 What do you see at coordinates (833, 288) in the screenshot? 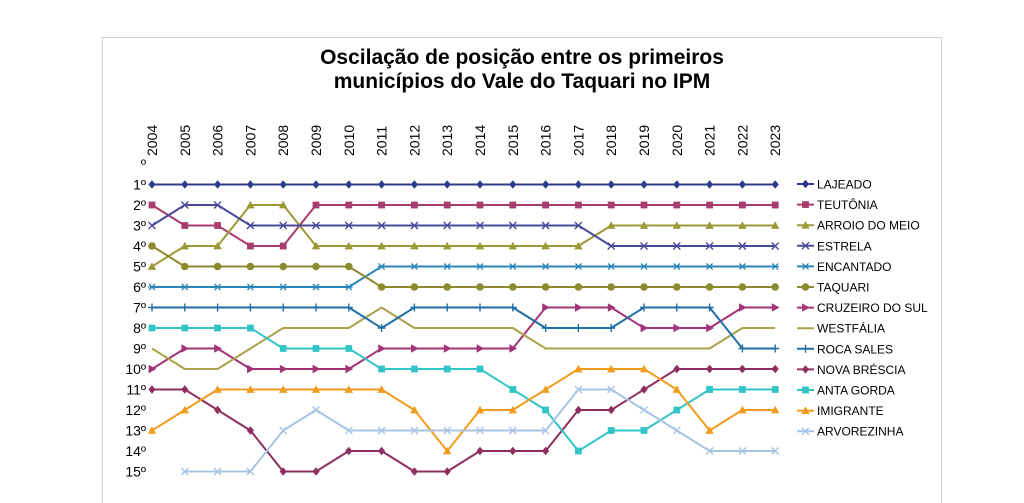
I see `legend-item: TAQUARI` at bounding box center [833, 288].